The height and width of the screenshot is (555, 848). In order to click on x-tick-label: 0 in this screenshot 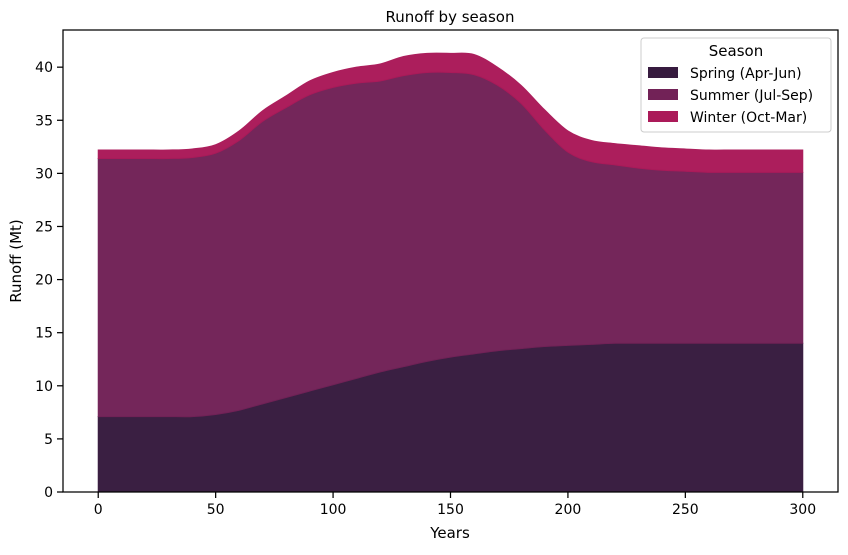, I will do `click(98, 510)`.